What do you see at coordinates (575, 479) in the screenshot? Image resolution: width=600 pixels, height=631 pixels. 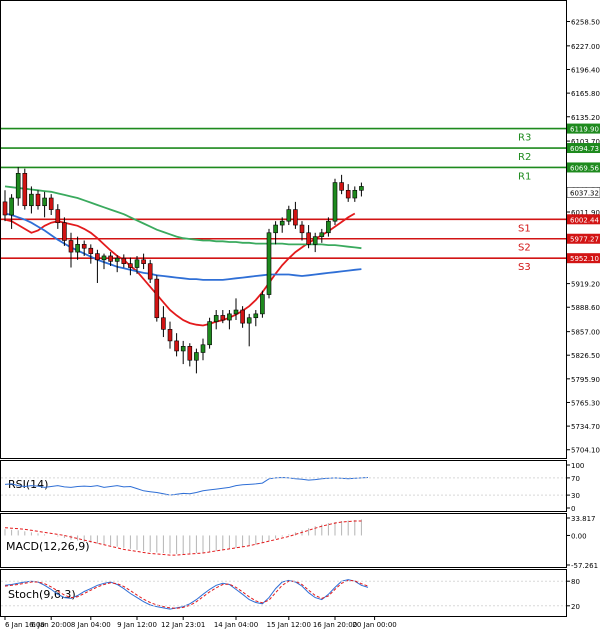 I see `rsi-tick-label: 70` at bounding box center [575, 479].